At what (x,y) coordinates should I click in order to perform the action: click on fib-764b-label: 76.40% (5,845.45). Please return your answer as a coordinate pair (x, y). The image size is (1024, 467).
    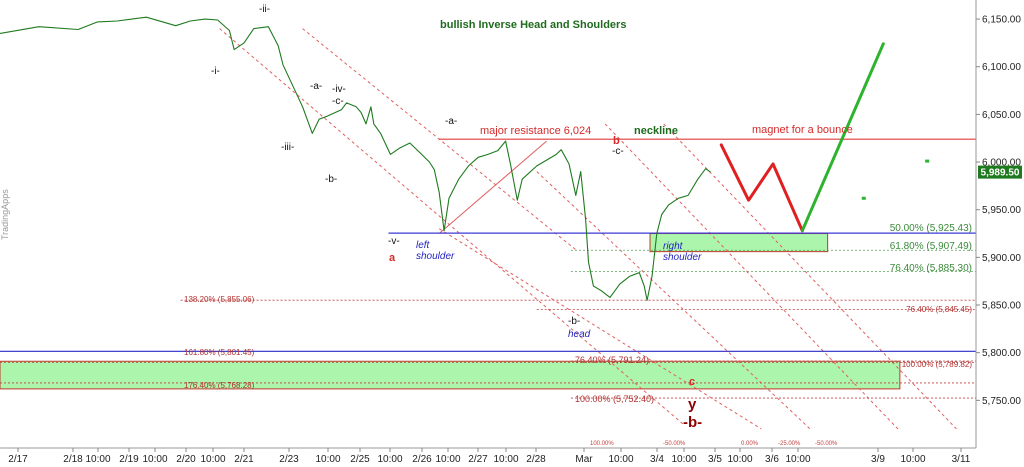
    Looking at the image, I should click on (939, 309).